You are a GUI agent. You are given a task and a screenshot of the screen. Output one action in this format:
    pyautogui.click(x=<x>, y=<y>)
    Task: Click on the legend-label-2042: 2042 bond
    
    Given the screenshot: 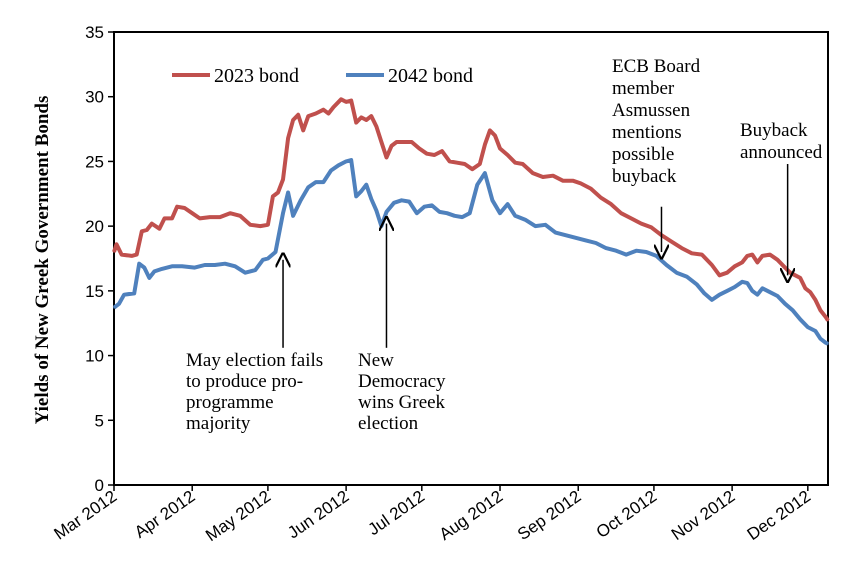 What is the action you would take?
    pyautogui.click(x=430, y=76)
    